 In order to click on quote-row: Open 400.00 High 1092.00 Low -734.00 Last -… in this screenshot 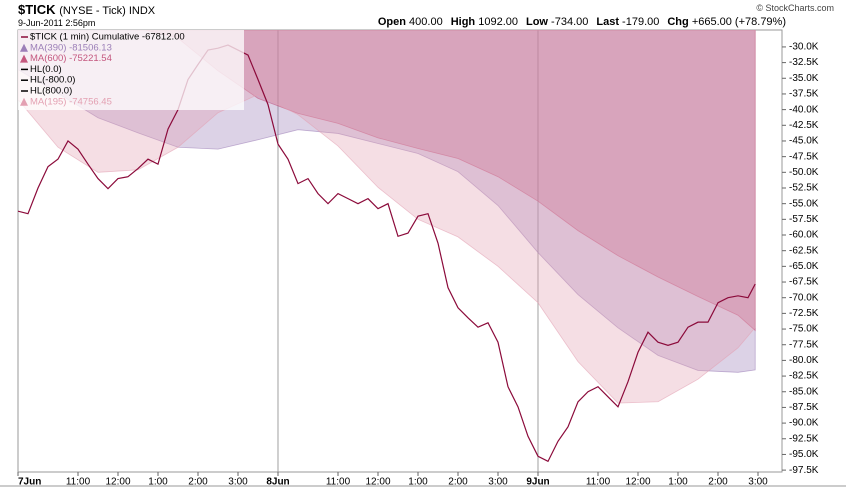, I will do `click(586, 22)`.